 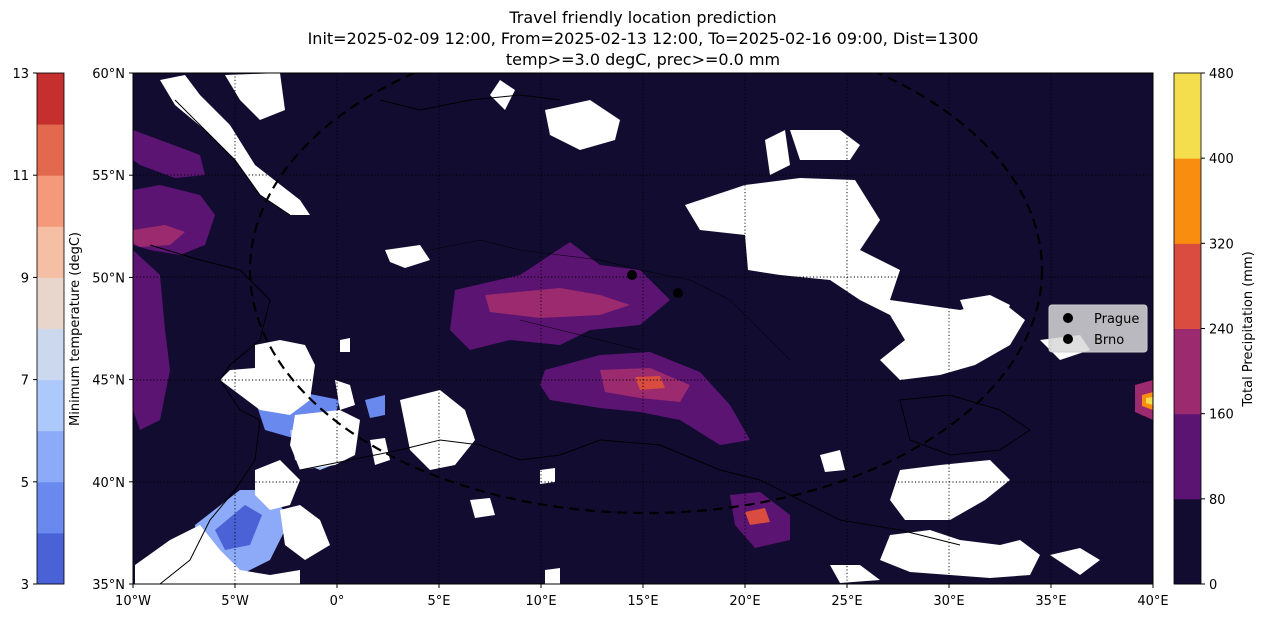 What do you see at coordinates (582, 125) in the screenshot?
I see `mask-baltic` at bounding box center [582, 125].